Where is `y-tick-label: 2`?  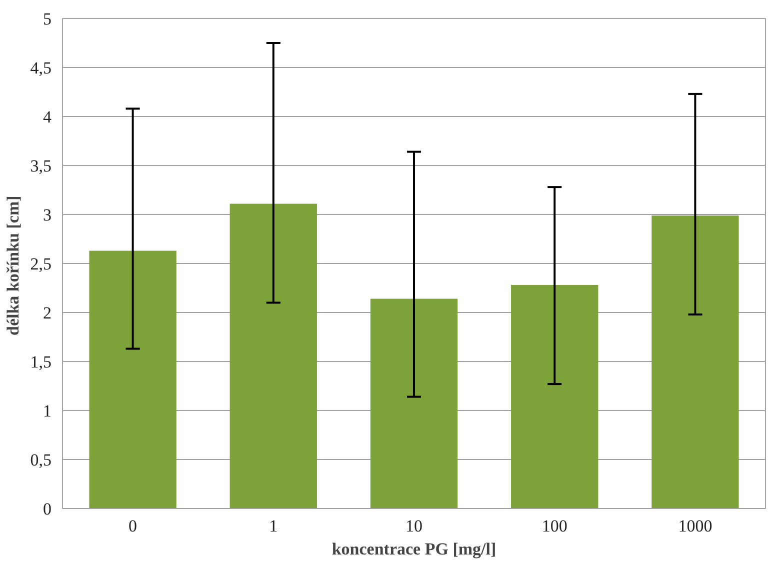 y-tick-label: 2 is located at coordinates (47, 313).